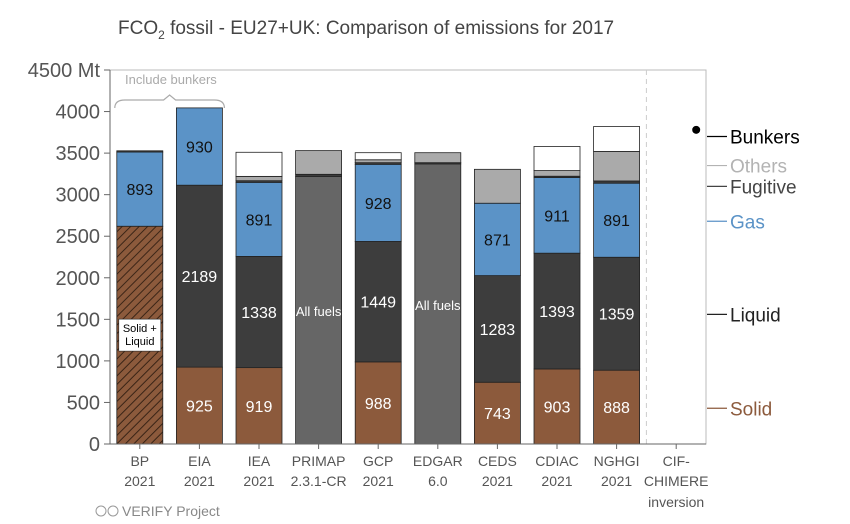  I want to click on y-tick-label: 0, so click(94, 445).